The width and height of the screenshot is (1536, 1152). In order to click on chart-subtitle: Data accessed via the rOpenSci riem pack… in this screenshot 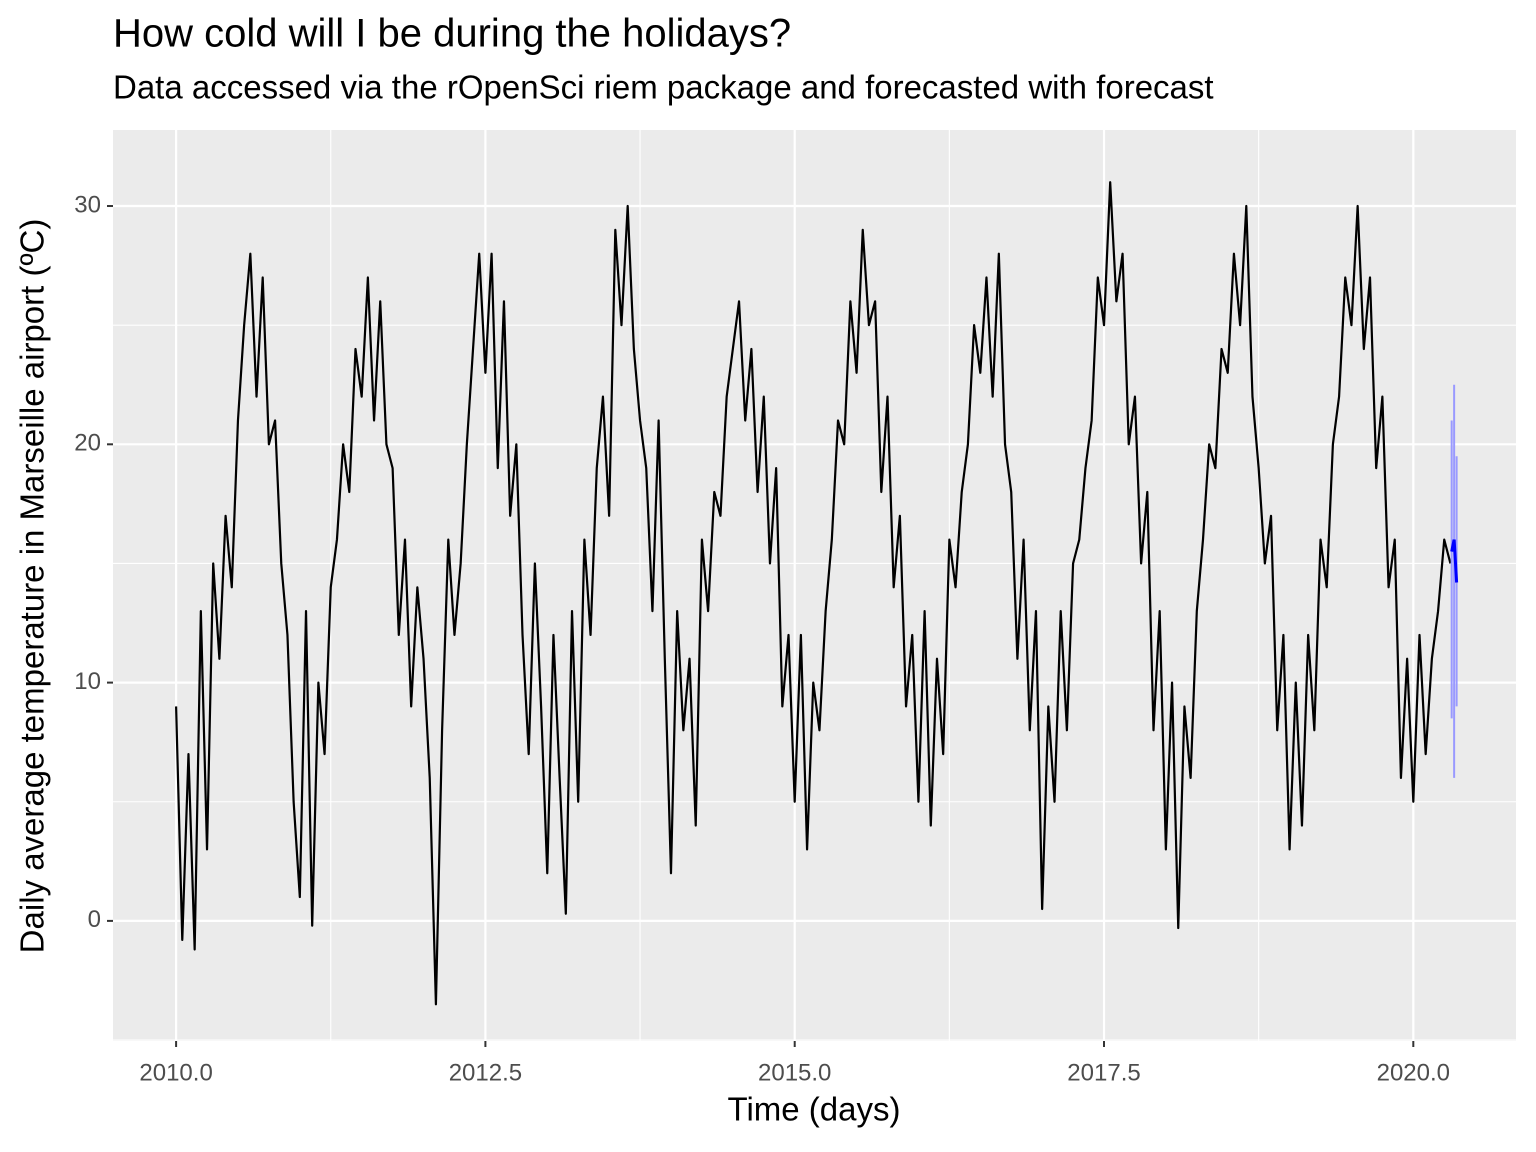, I will do `click(663, 87)`.